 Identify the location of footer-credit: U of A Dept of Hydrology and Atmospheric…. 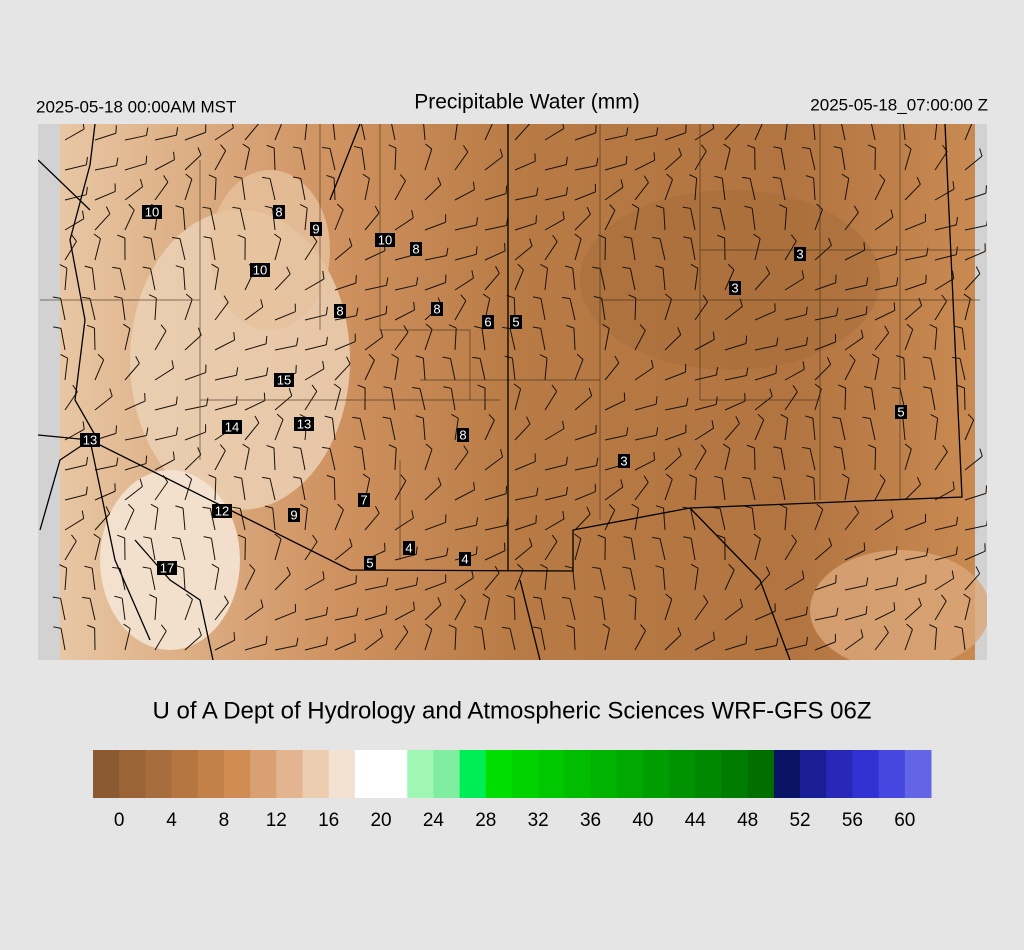
(512, 710).